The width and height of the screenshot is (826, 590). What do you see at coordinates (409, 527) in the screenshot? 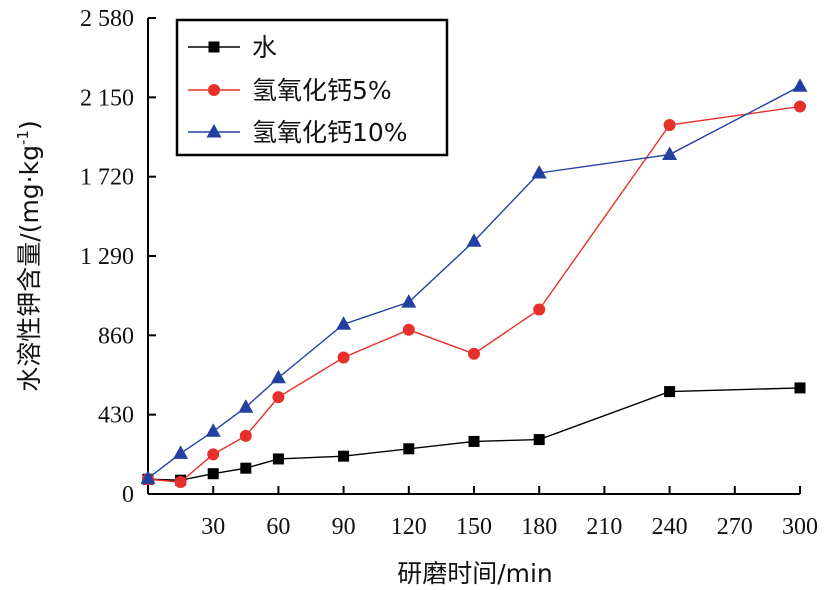
I see `x-tick-label: 120` at bounding box center [409, 527].